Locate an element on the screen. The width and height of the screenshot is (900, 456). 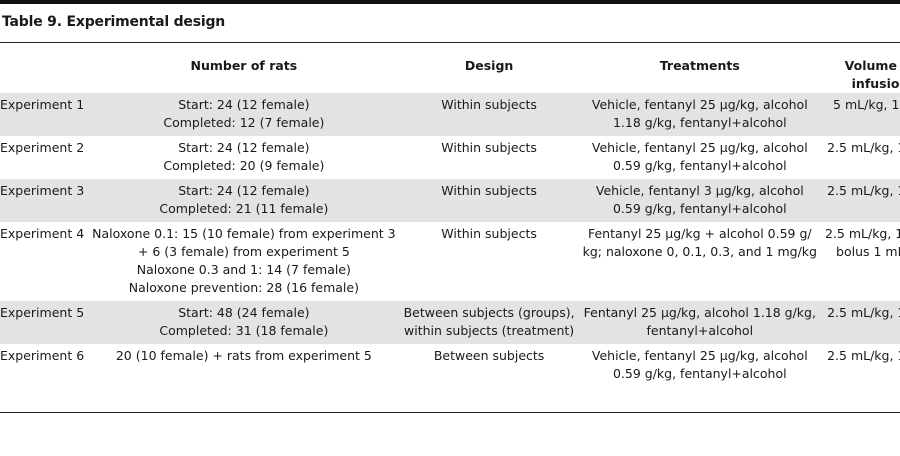
cell-design-line: Between subjects is located at coordinates (489, 355).